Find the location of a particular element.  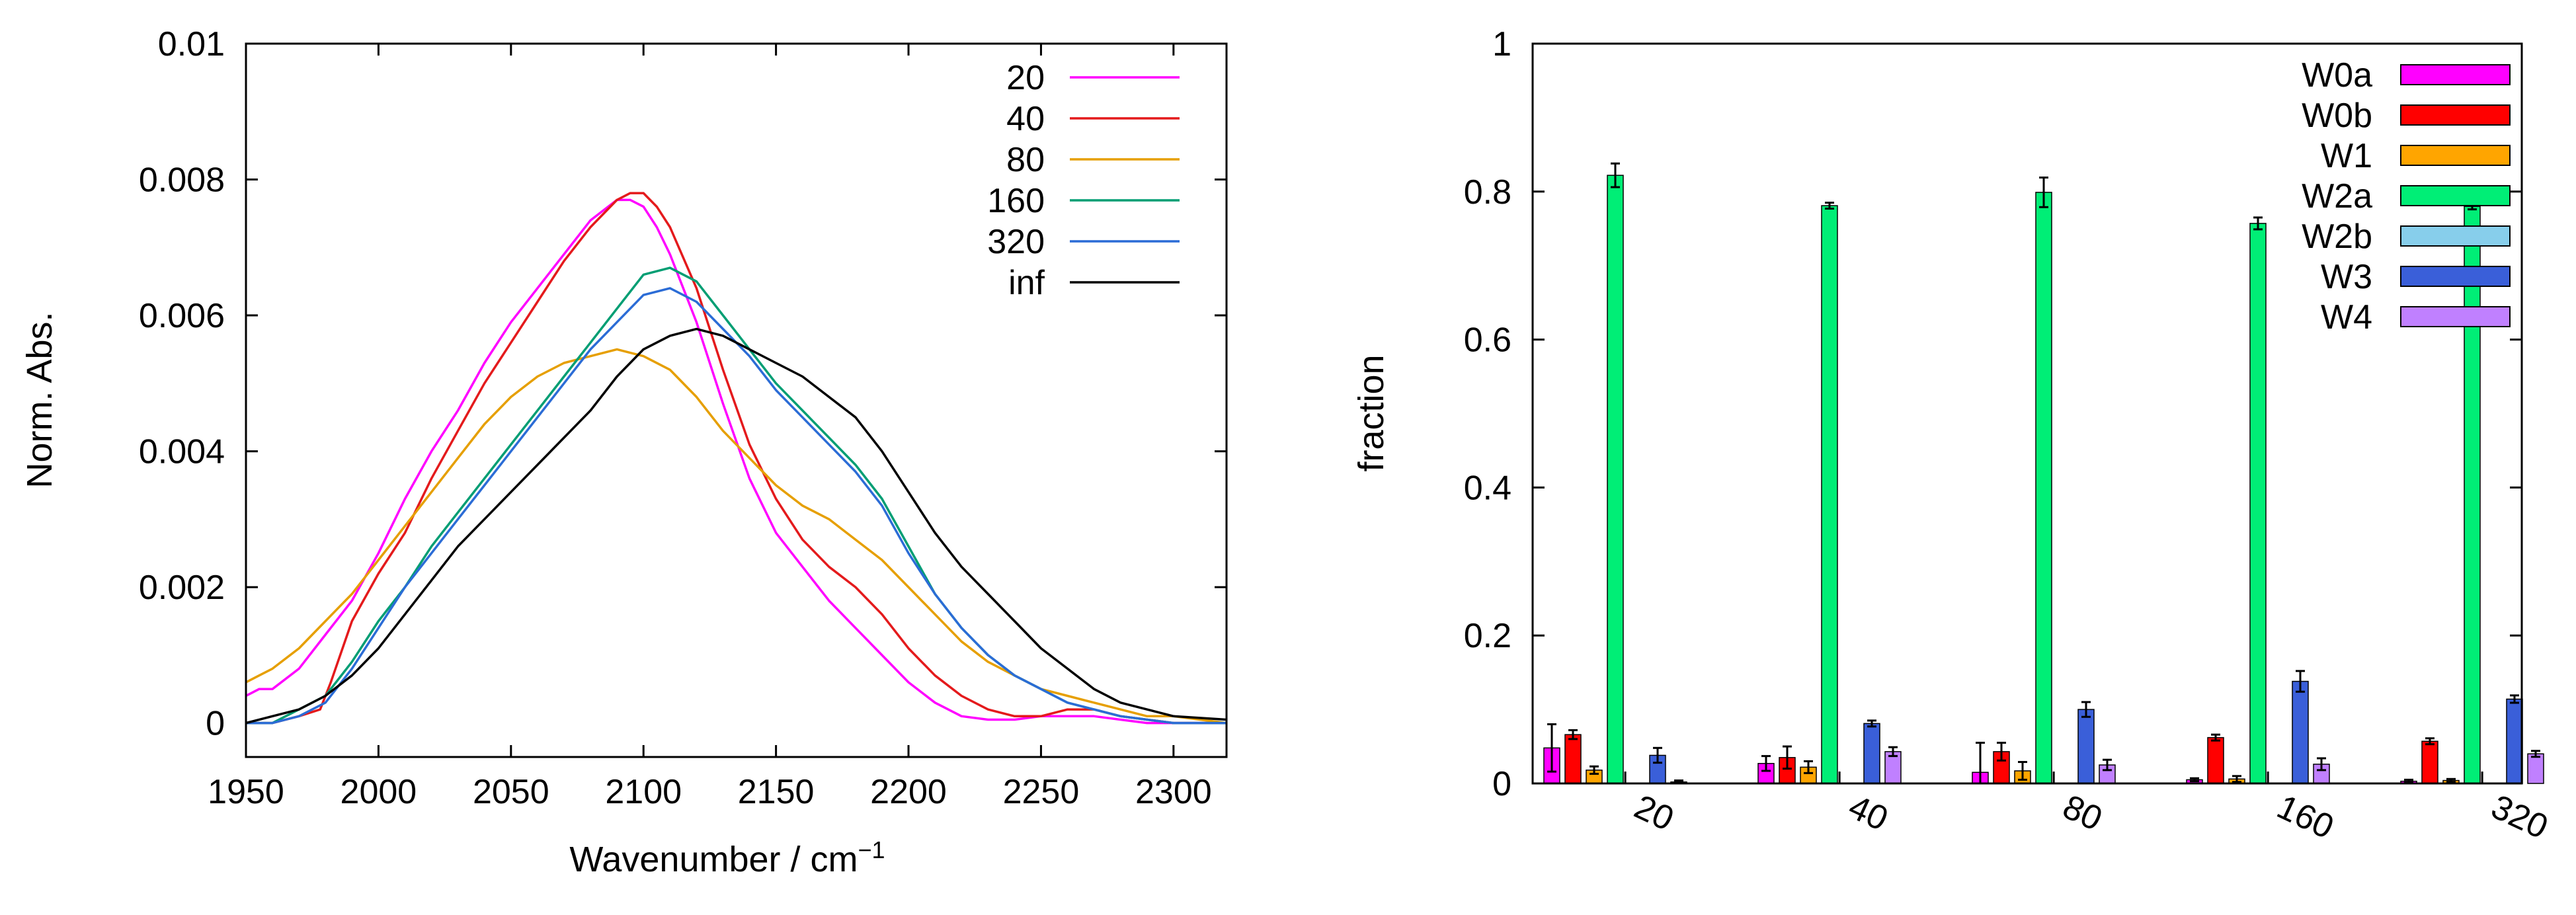

y-tick-label: 1 is located at coordinates (1501, 44).